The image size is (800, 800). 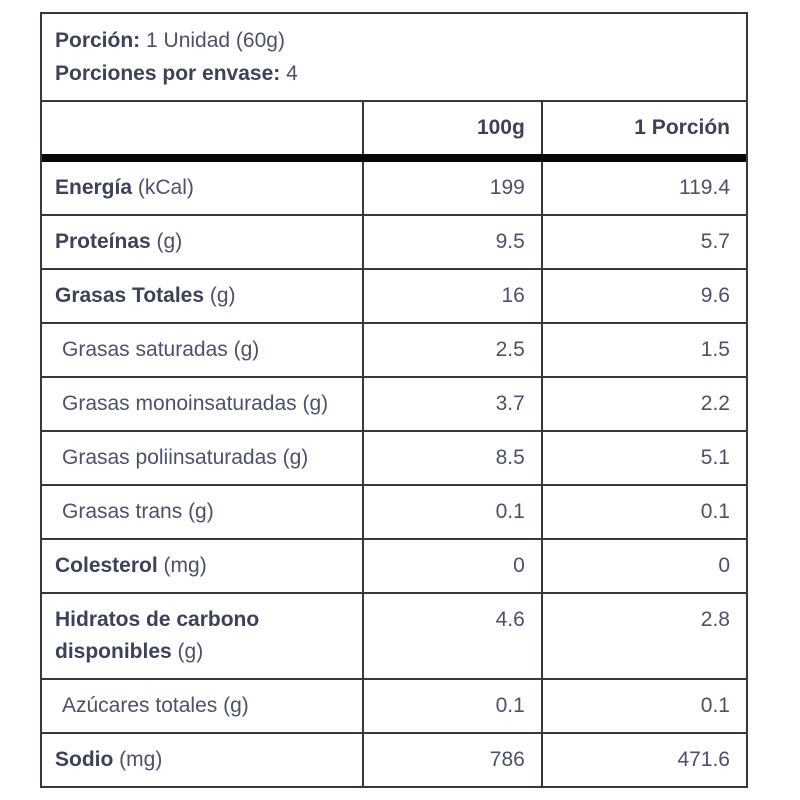 What do you see at coordinates (452, 759) in the screenshot?
I see `value-per-100g: 786` at bounding box center [452, 759].